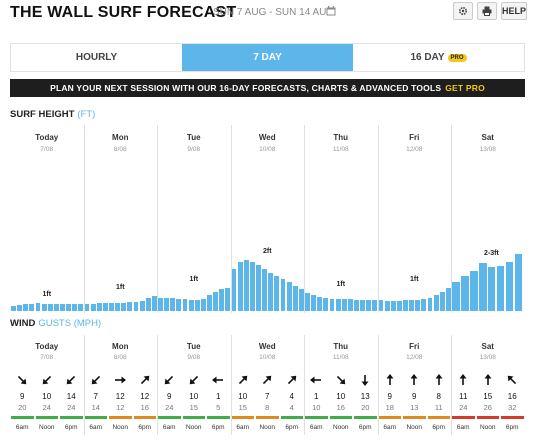 This screenshot has height=444, width=533. I want to click on day-date: 11/08, so click(340, 357).